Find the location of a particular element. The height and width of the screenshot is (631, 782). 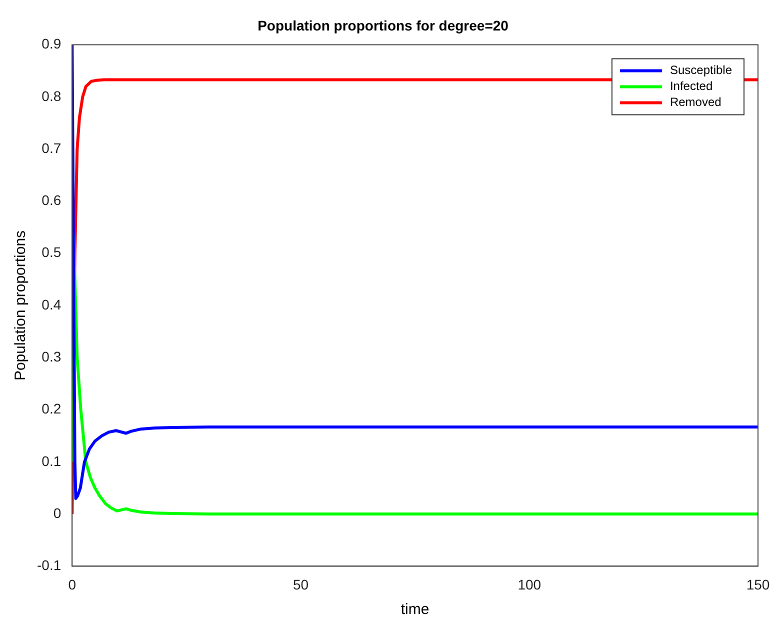

y-axis-title: Population proportions is located at coordinates (21, 305).